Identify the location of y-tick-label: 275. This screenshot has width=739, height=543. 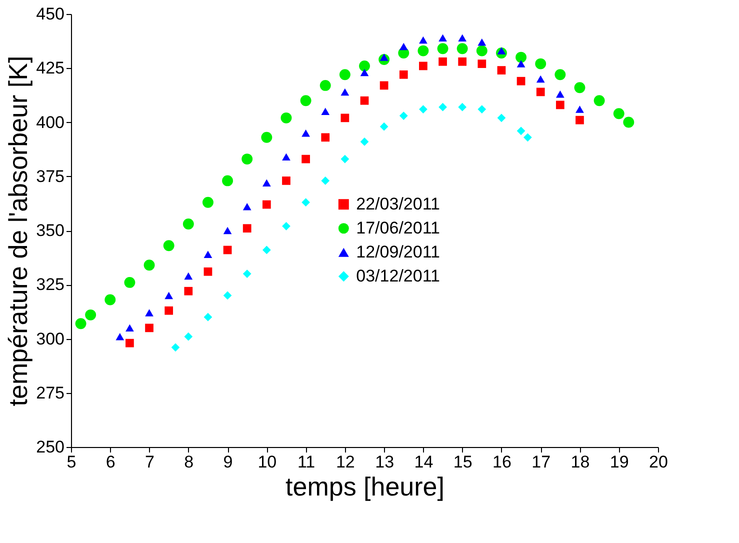
(50, 392).